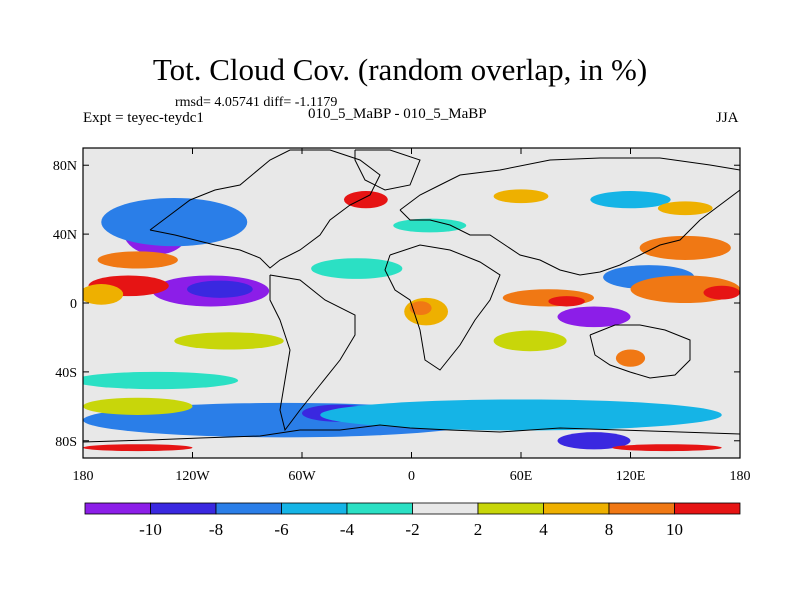 The height and width of the screenshot is (600, 800). What do you see at coordinates (256, 102) in the screenshot?
I see `statistics-label: rmsd= 4.05741 diff= -1.1179` at bounding box center [256, 102].